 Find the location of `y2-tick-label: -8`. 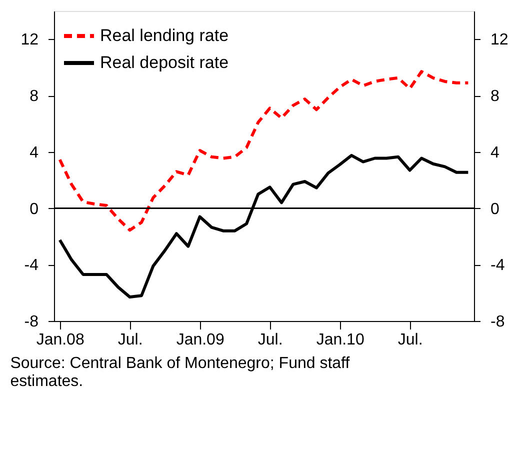

y2-tick-label: -8 is located at coordinates (497, 322).